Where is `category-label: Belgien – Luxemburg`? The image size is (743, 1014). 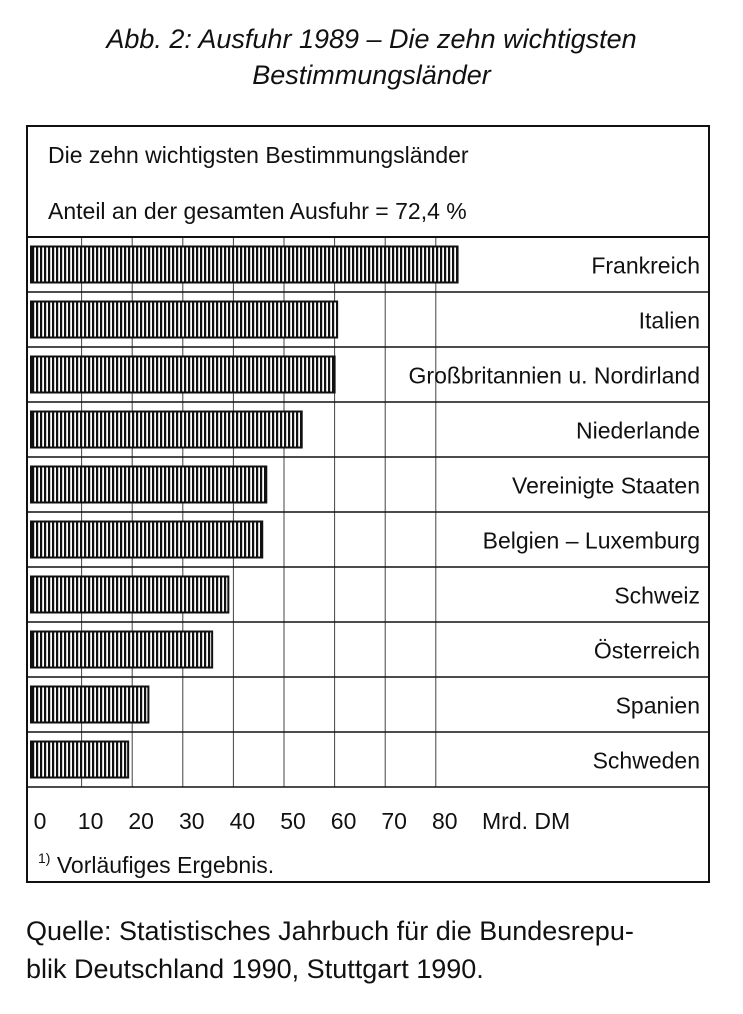
category-label: Belgien – Luxemburg is located at coordinates (591, 541).